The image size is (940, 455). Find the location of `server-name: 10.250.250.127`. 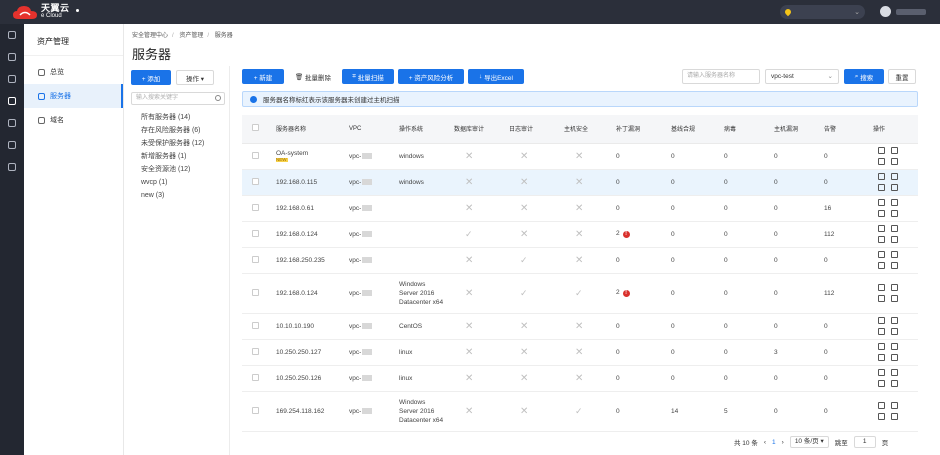

server-name: 10.250.250.127 is located at coordinates (299, 352).